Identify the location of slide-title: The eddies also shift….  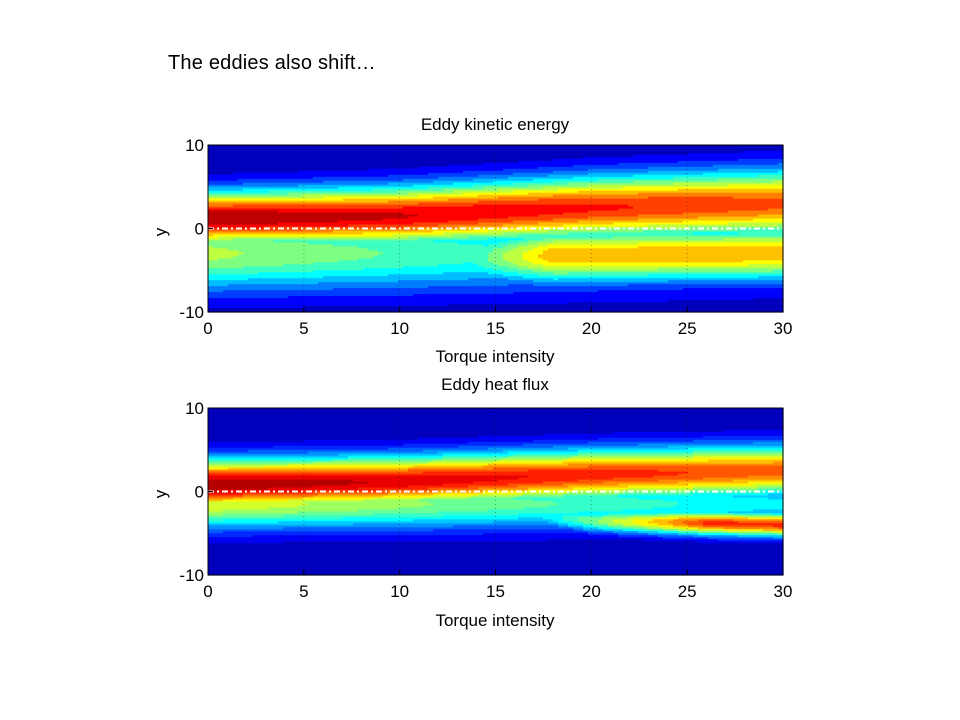
(272, 63).